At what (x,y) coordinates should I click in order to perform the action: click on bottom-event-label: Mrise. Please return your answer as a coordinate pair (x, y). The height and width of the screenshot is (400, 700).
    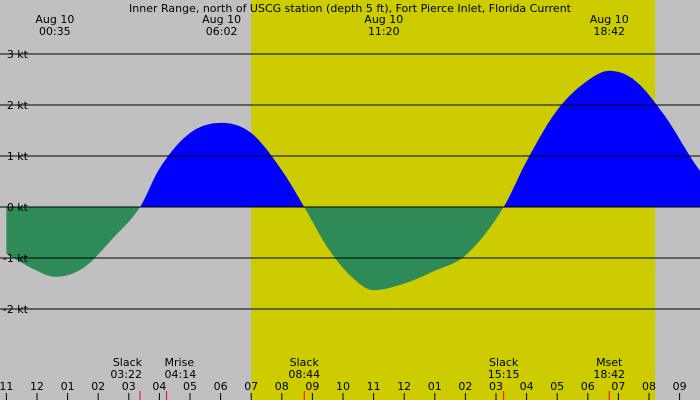
    Looking at the image, I should click on (180, 362).